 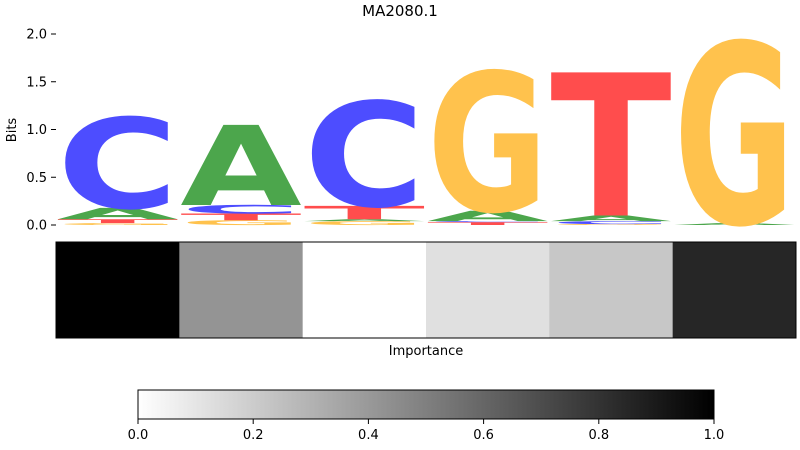 I want to click on y-axis: 0.0 0.5 1.0 1.5 2.0, so click(x=41, y=131).